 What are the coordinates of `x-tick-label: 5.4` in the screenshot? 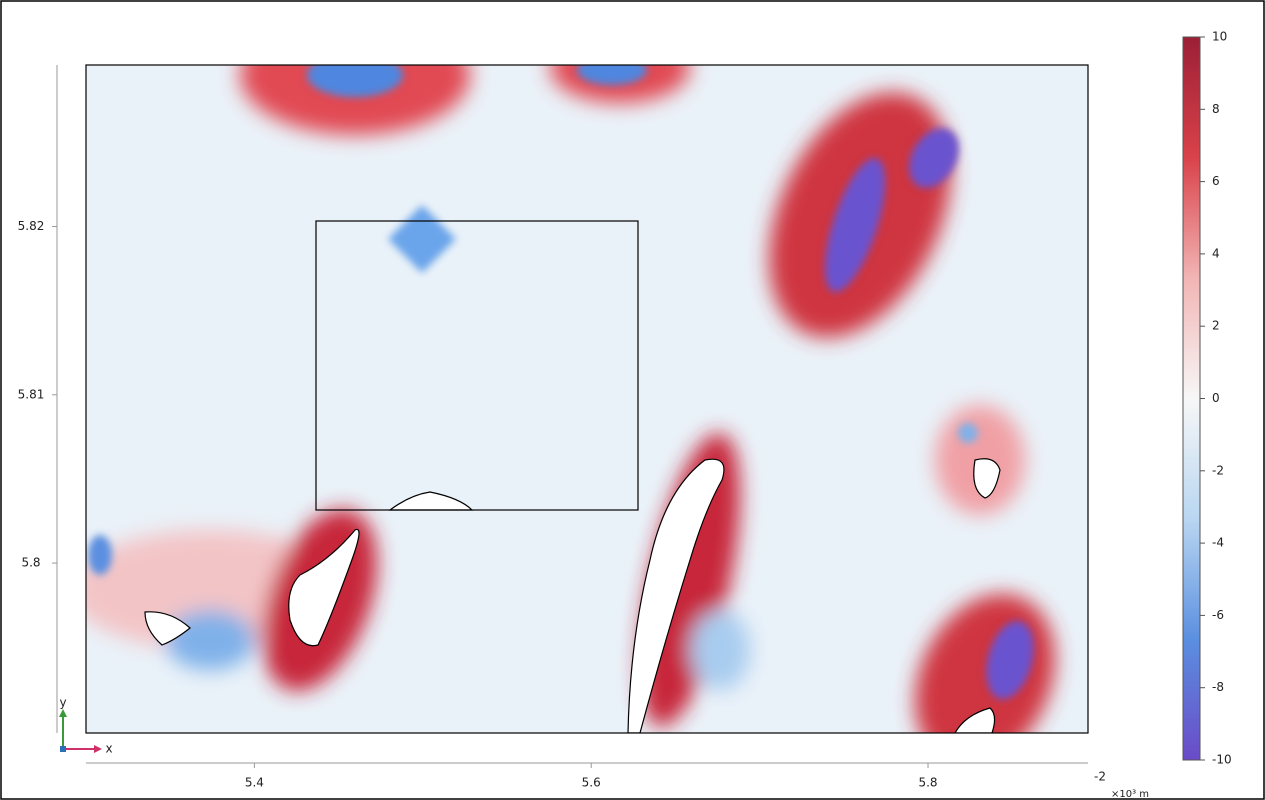 It's located at (254, 783).